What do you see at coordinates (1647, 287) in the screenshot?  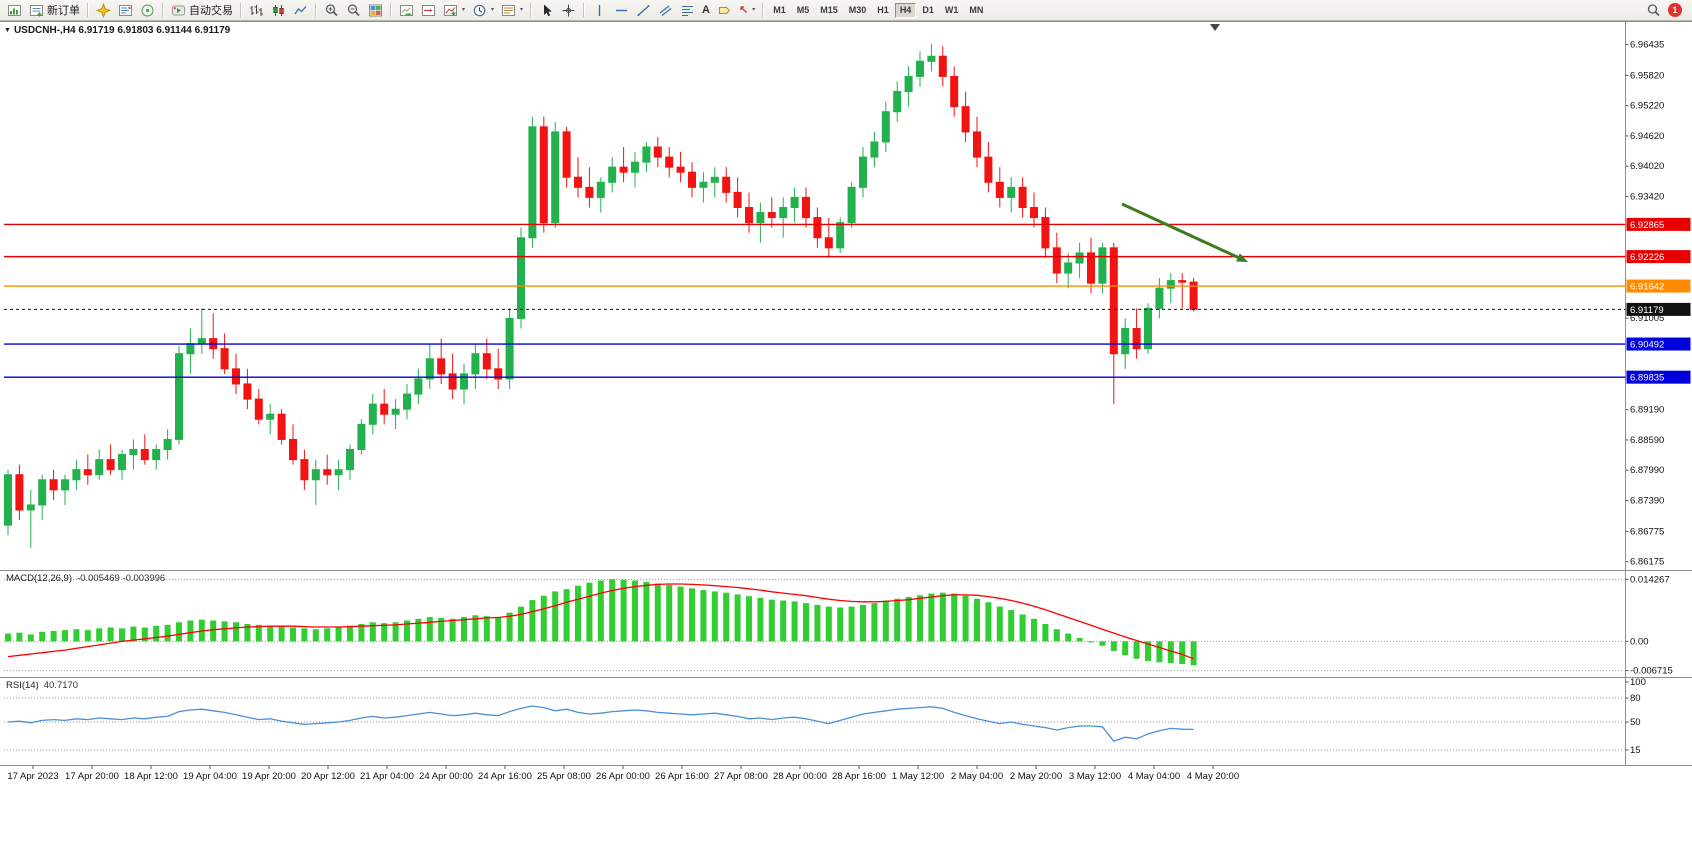 I see `level-price-label: 6.91642` at bounding box center [1647, 287].